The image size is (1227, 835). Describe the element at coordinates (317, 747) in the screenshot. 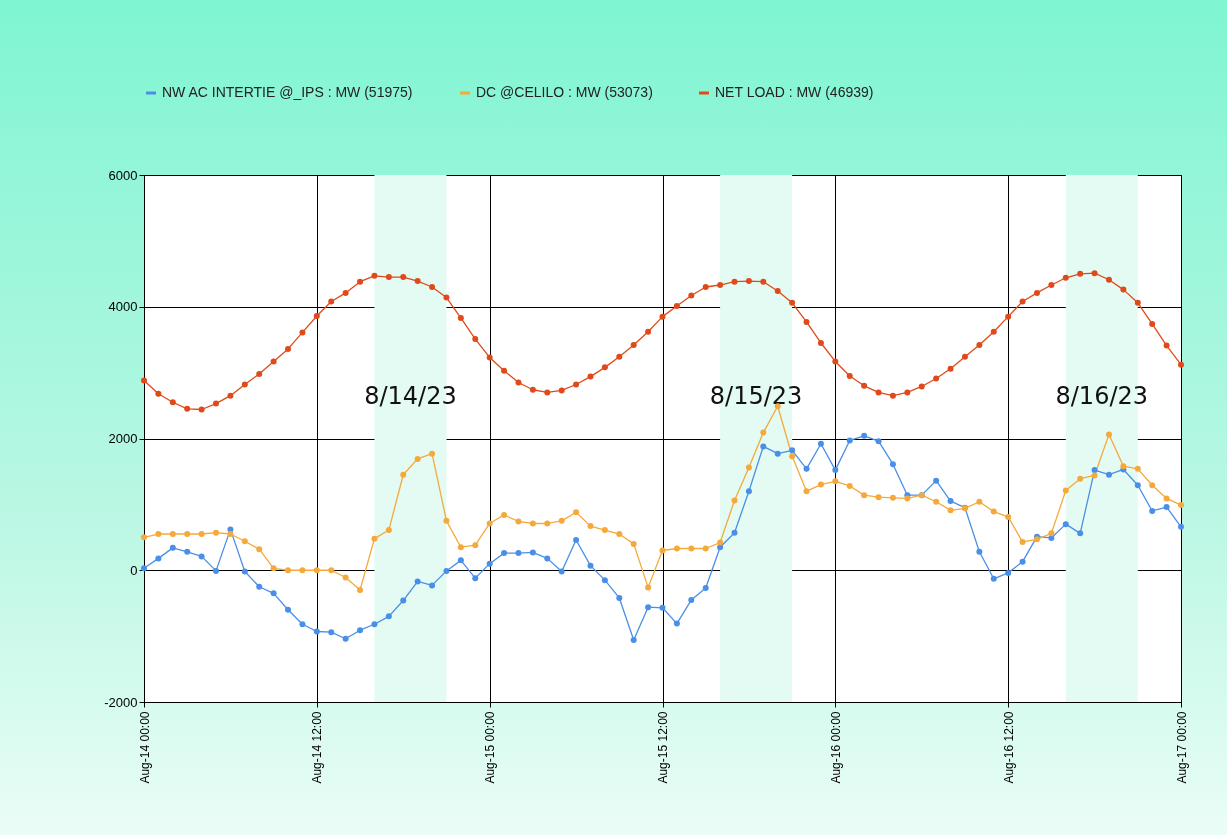

I see `x-tick-label: Aug-14 12:00` at that location.